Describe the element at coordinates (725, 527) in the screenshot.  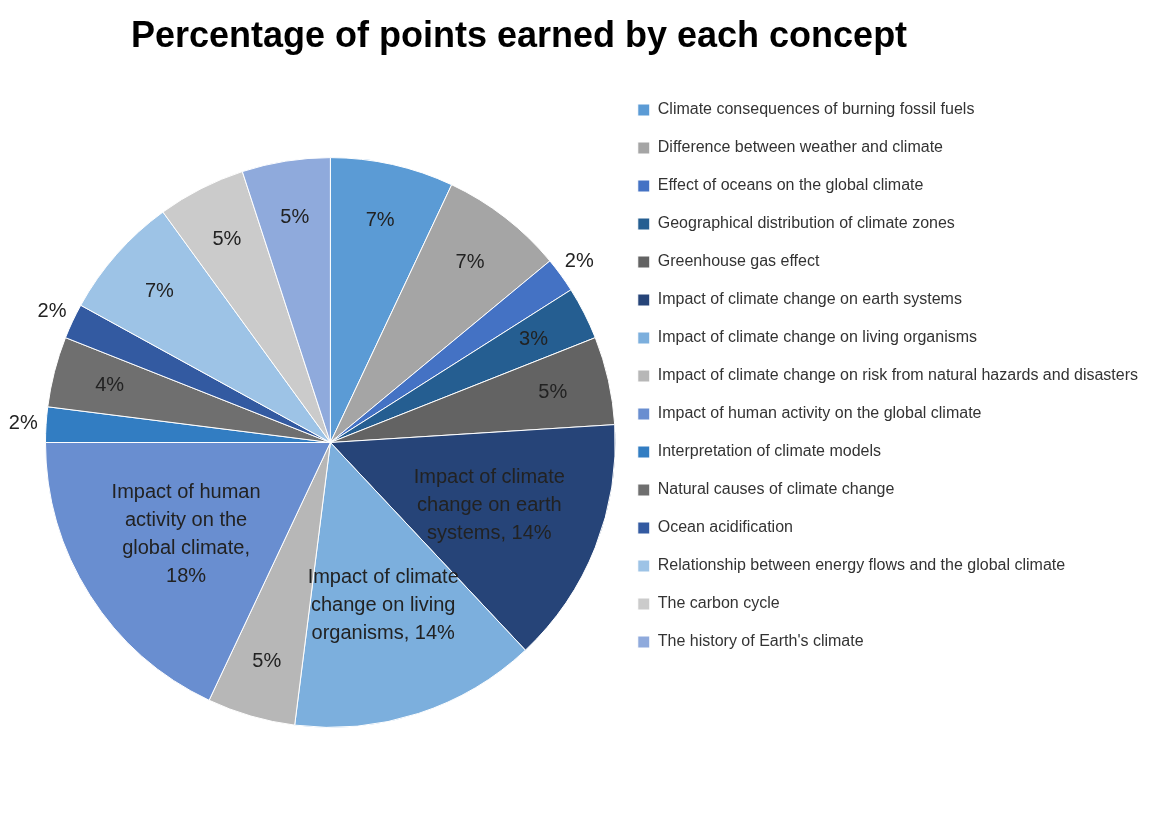
I see `legend-label: Ocean acidification` at that location.